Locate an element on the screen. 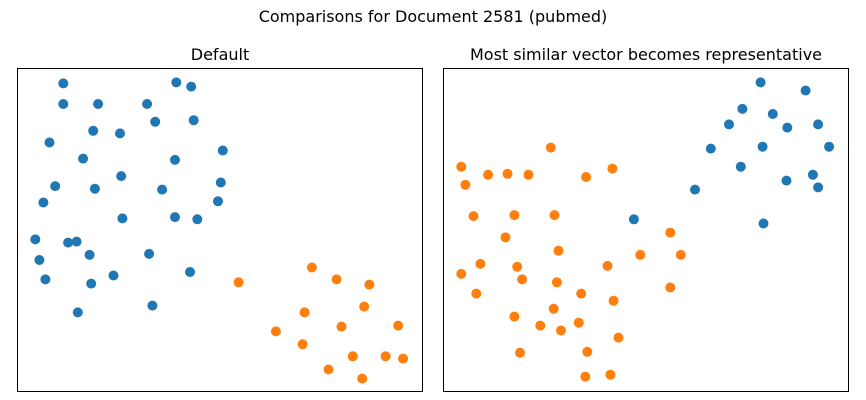 The image size is (866, 400). figure-title: Comparisons for Document 2581 (pubmed) is located at coordinates (433, 16).